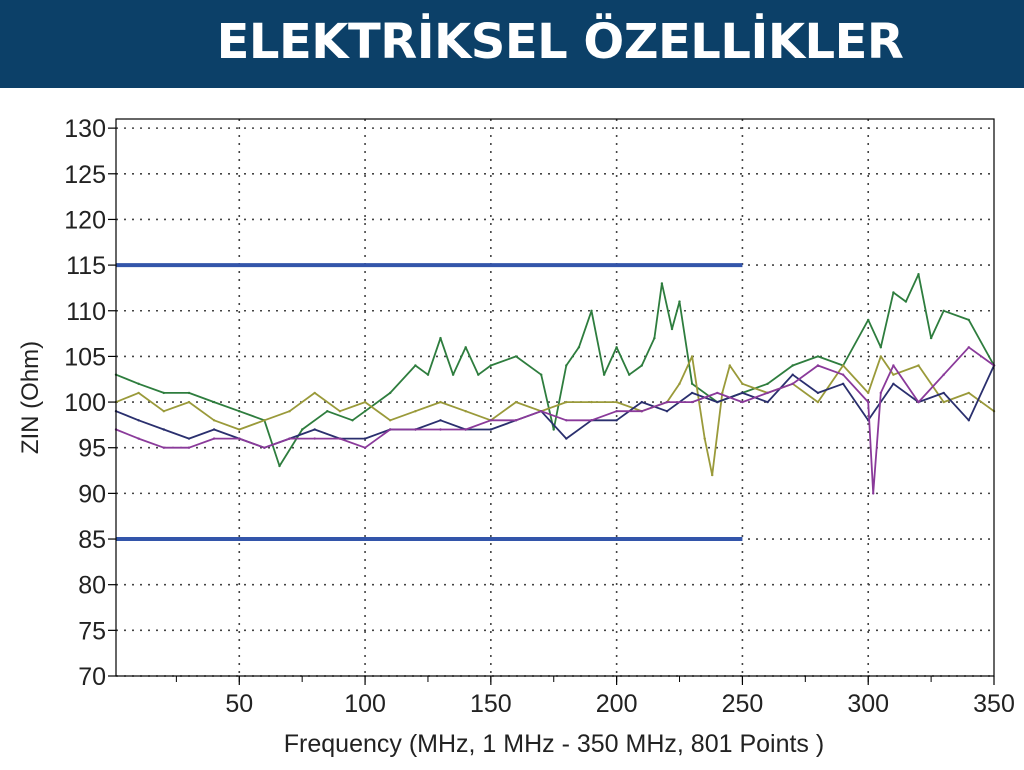 The width and height of the screenshot is (1024, 770). Describe the element at coordinates (365, 704) in the screenshot. I see `x-tick-label: 100` at that location.